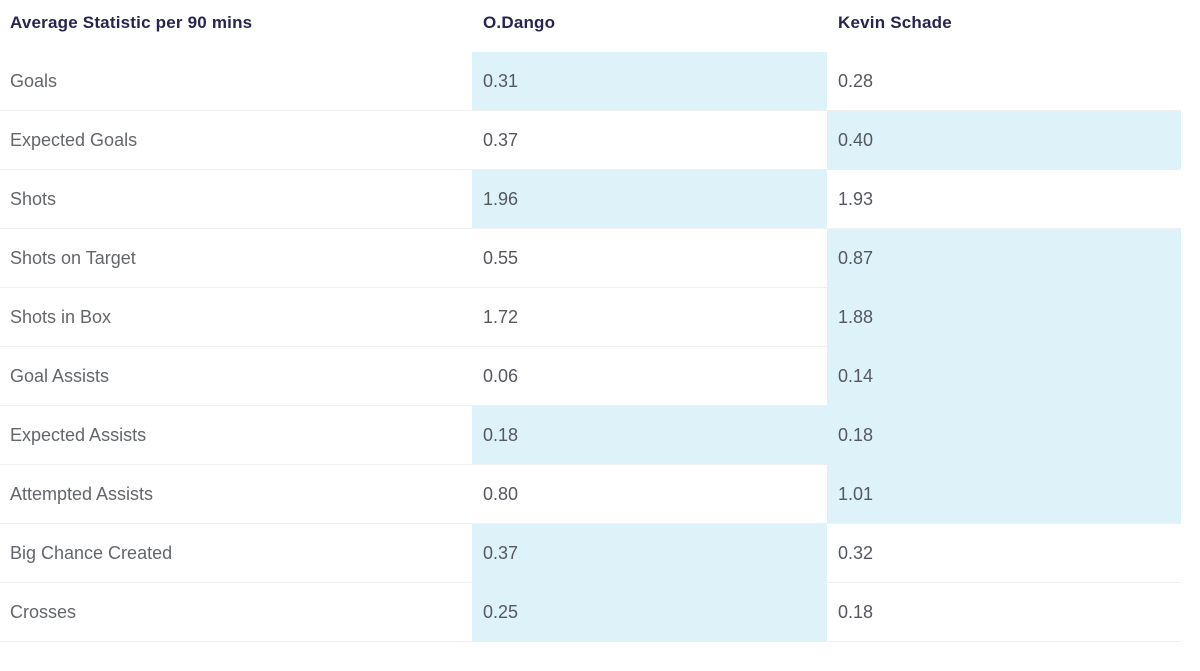 The image size is (1200, 671). I want to click on stat-label: Crosses, so click(236, 612).